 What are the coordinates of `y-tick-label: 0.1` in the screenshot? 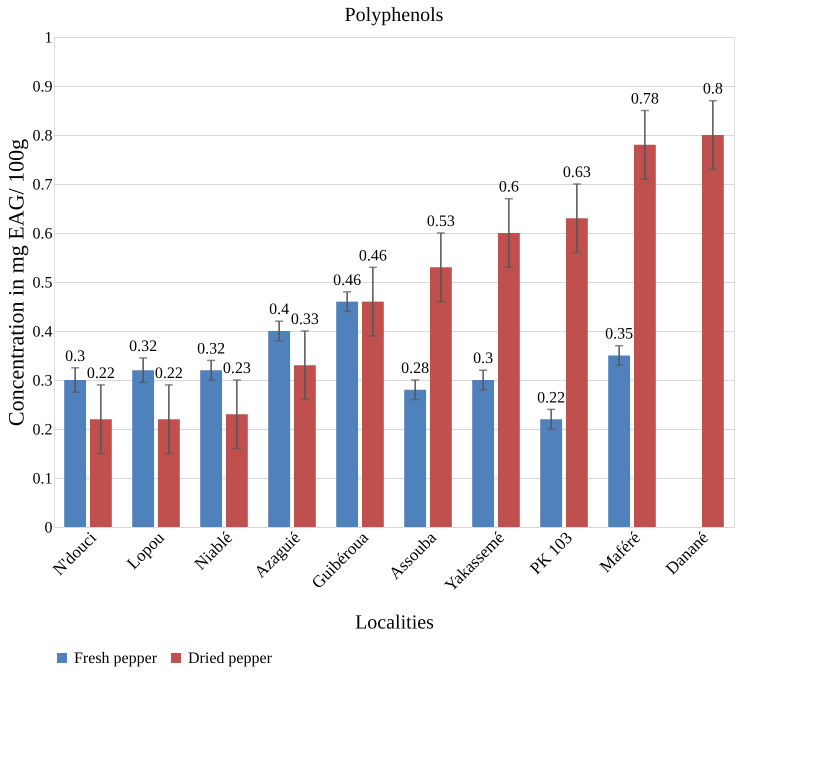 It's located at (42, 479).